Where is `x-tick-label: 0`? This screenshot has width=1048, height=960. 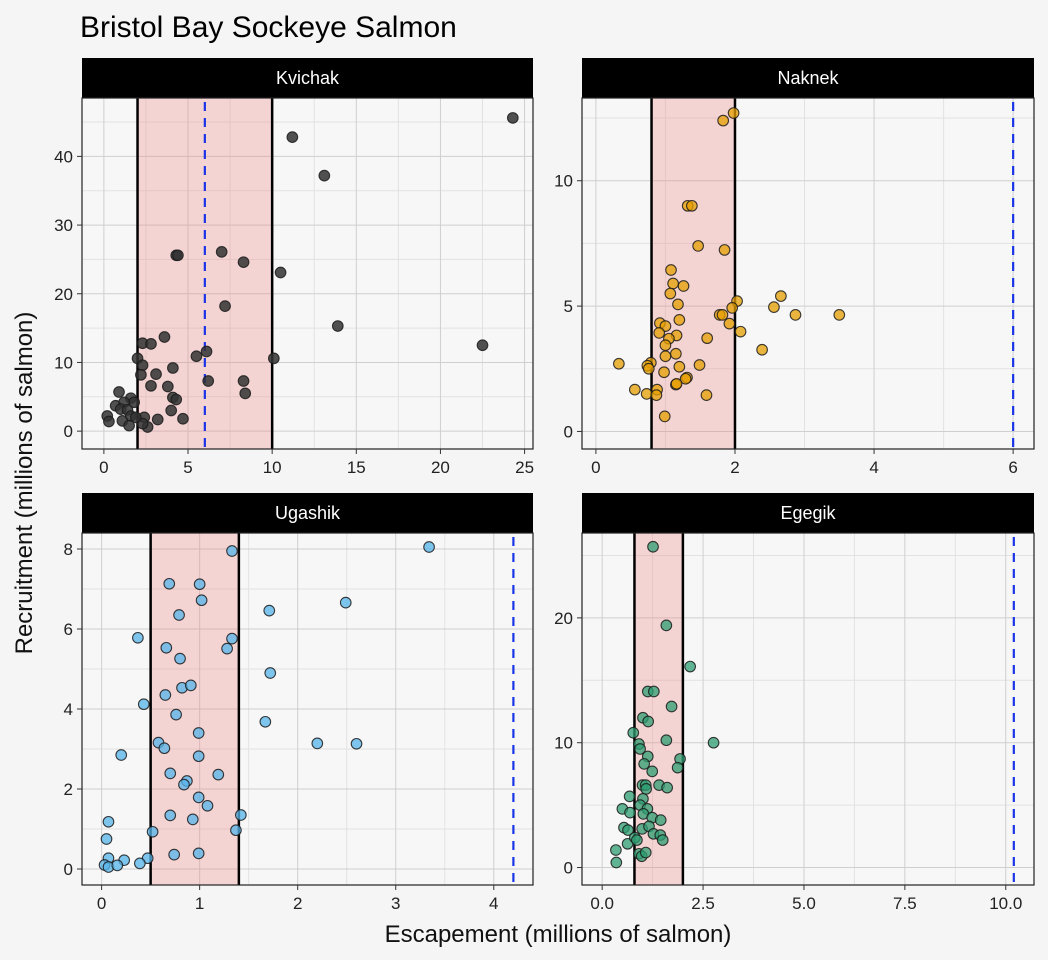 x-tick-label: 0 is located at coordinates (595, 467).